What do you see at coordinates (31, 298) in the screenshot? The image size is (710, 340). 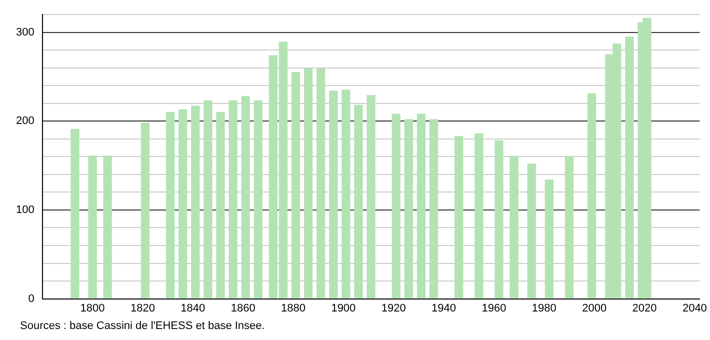 I see `y-tick-label: 0` at bounding box center [31, 298].